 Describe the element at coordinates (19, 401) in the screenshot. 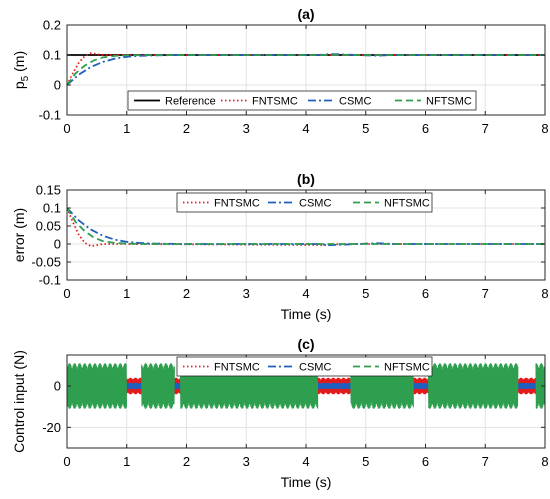

I see `y-axis-label: Control input (N)` at that location.